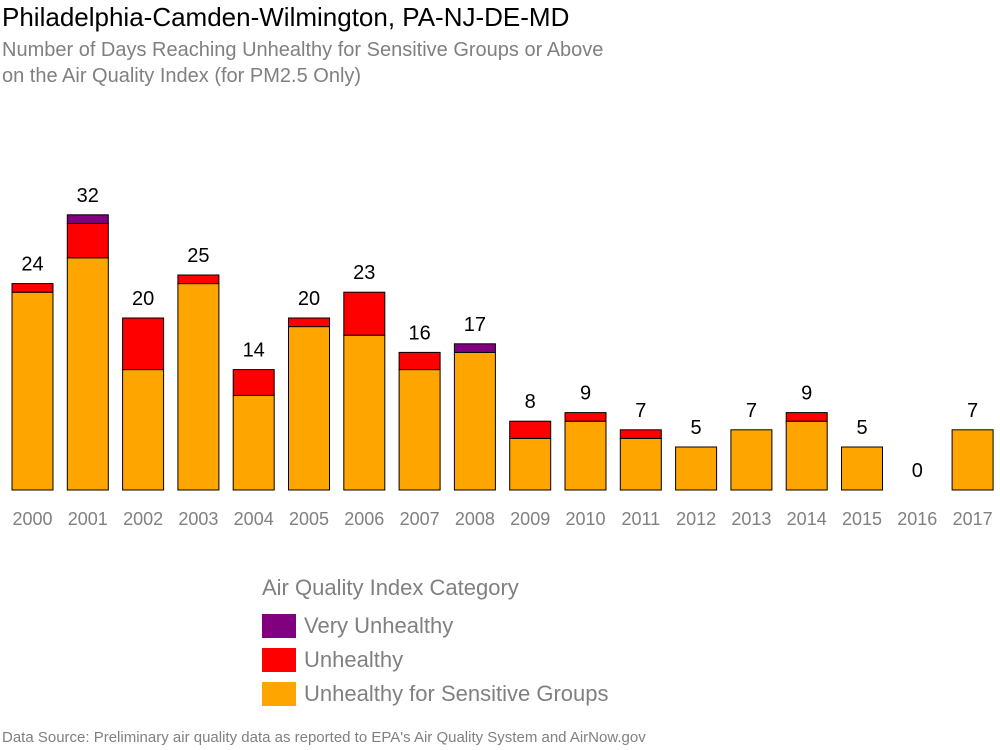 This screenshot has height=750, width=1000. What do you see at coordinates (696, 519) in the screenshot?
I see `x-tick-2012: 2012` at bounding box center [696, 519].